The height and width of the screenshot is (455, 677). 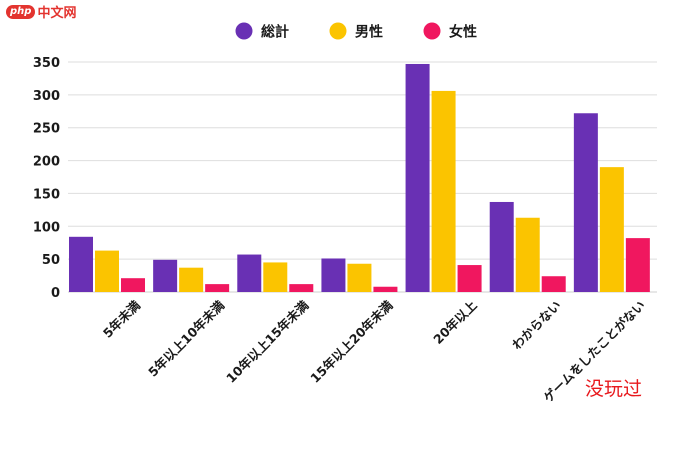 I want to click on y-tick-label: 300, so click(x=46, y=96).